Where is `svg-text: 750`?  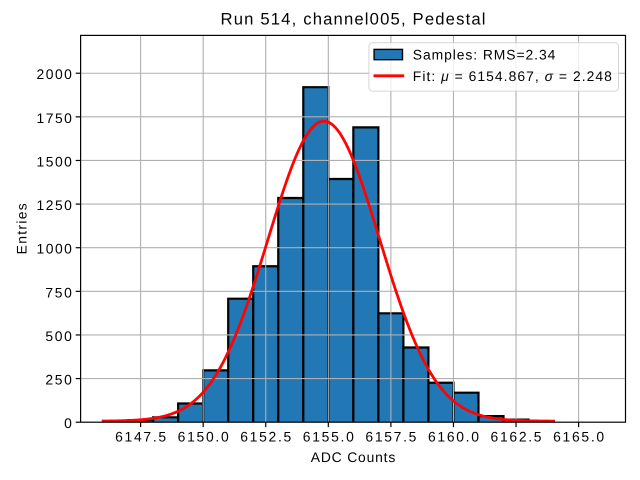 svg-text: 750 is located at coordinates (58, 292).